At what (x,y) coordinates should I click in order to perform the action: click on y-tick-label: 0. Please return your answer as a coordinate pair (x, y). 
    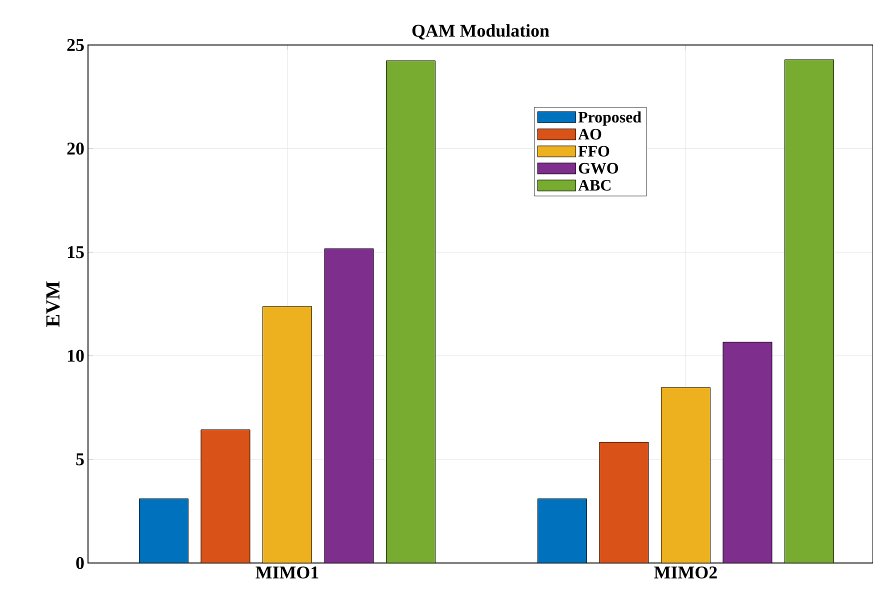
    Looking at the image, I should click on (80, 563).